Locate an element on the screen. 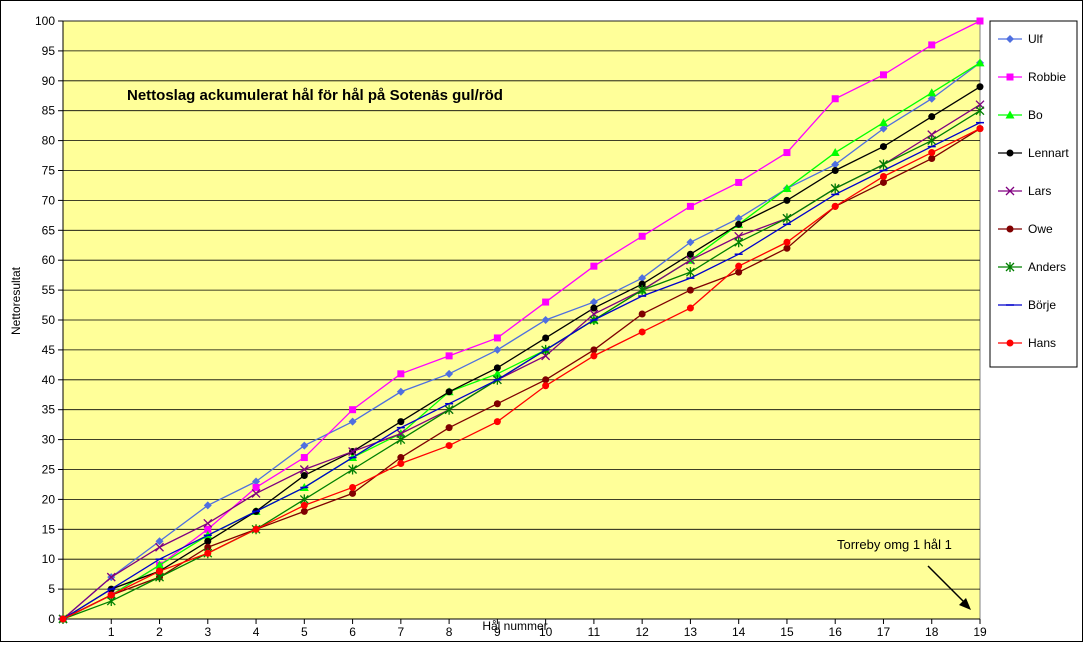 The image size is (1083, 646). x-tick-label: 5 is located at coordinates (304, 632).